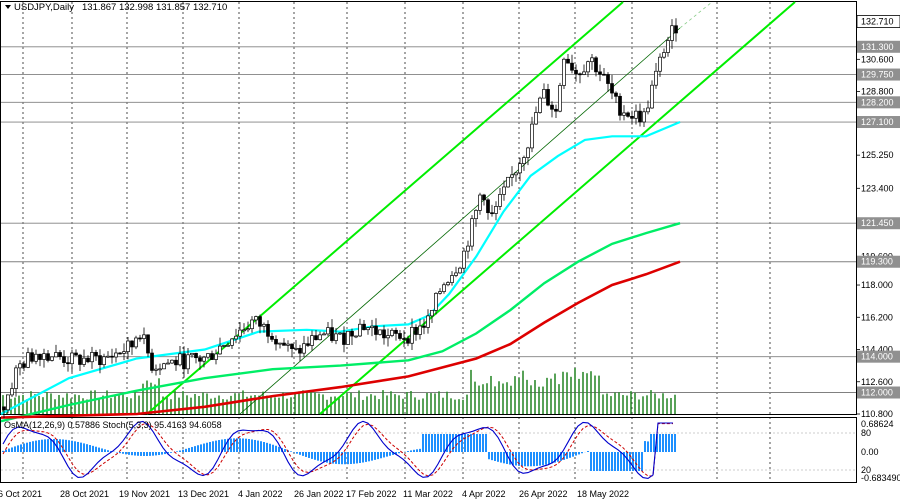 The width and height of the screenshot is (900, 503). I want to click on dropdown-triangle-icon, so click(8, 7).